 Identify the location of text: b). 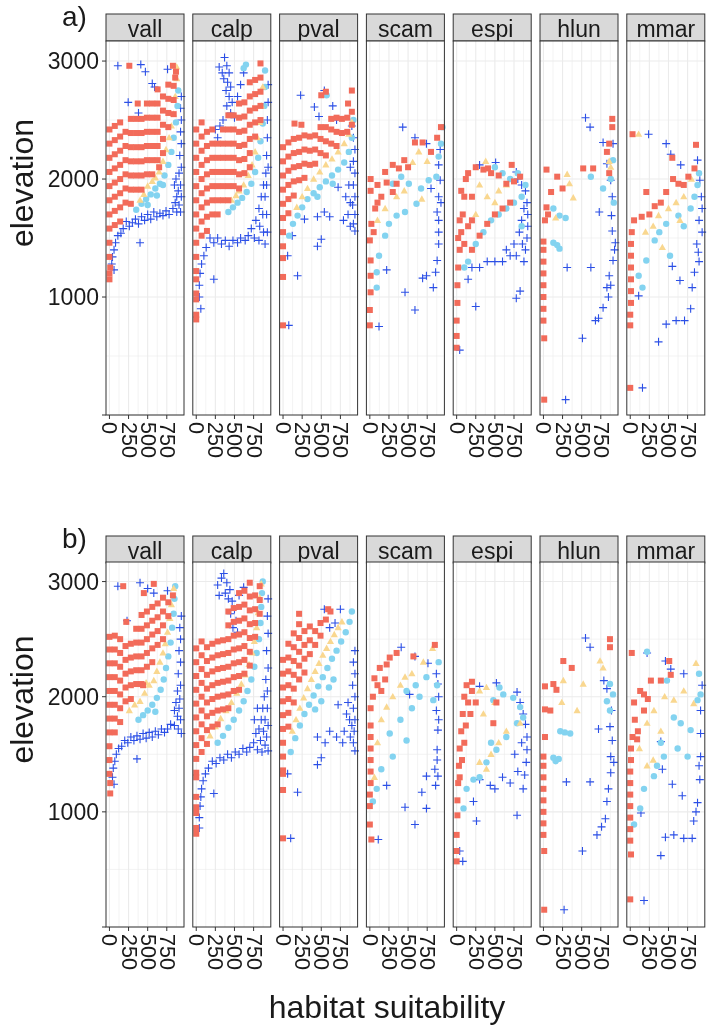
(74, 538).